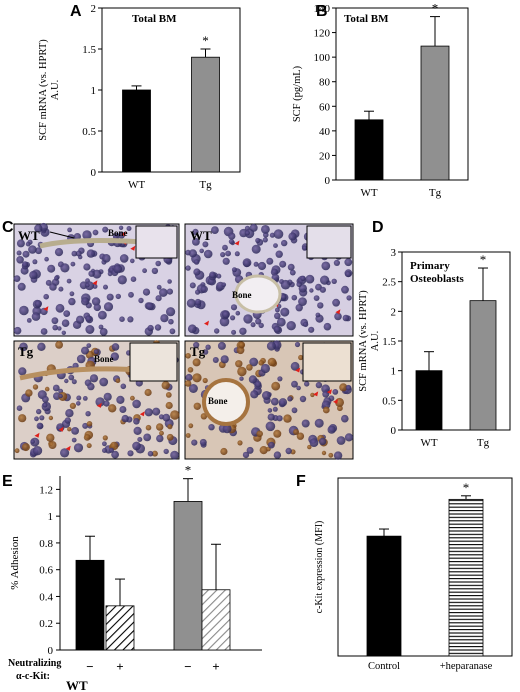 Image resolution: width=520 pixels, height=692 pixels. I want to click on y-tick-label: 120, so click(322, 34).